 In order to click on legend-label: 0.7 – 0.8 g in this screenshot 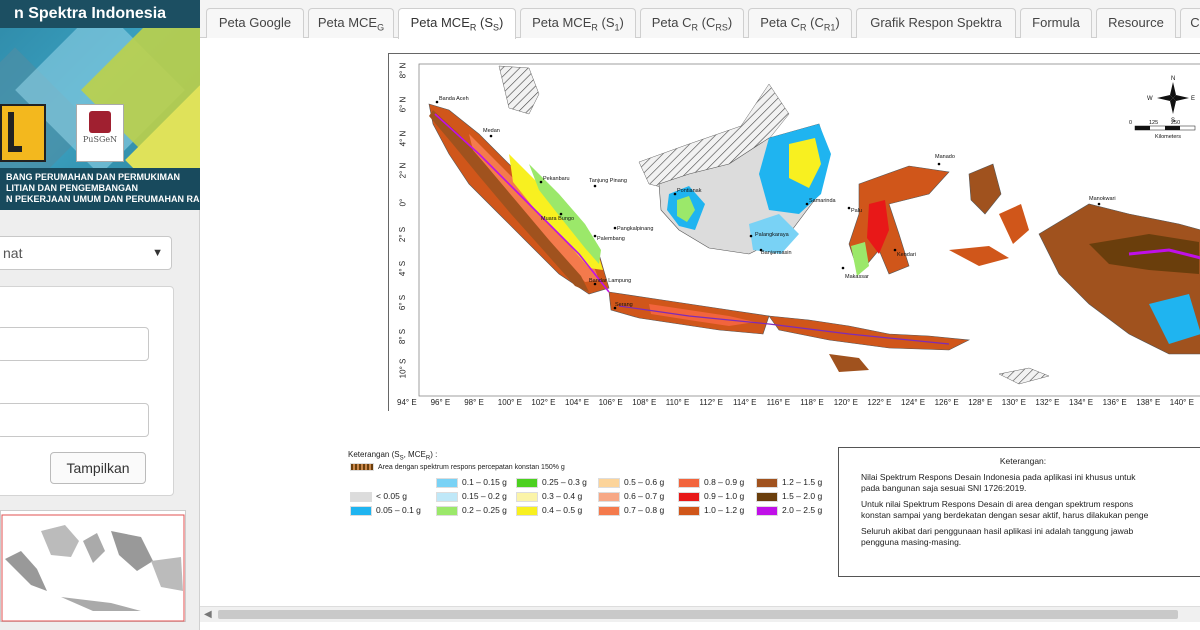, I will do `click(644, 510)`.